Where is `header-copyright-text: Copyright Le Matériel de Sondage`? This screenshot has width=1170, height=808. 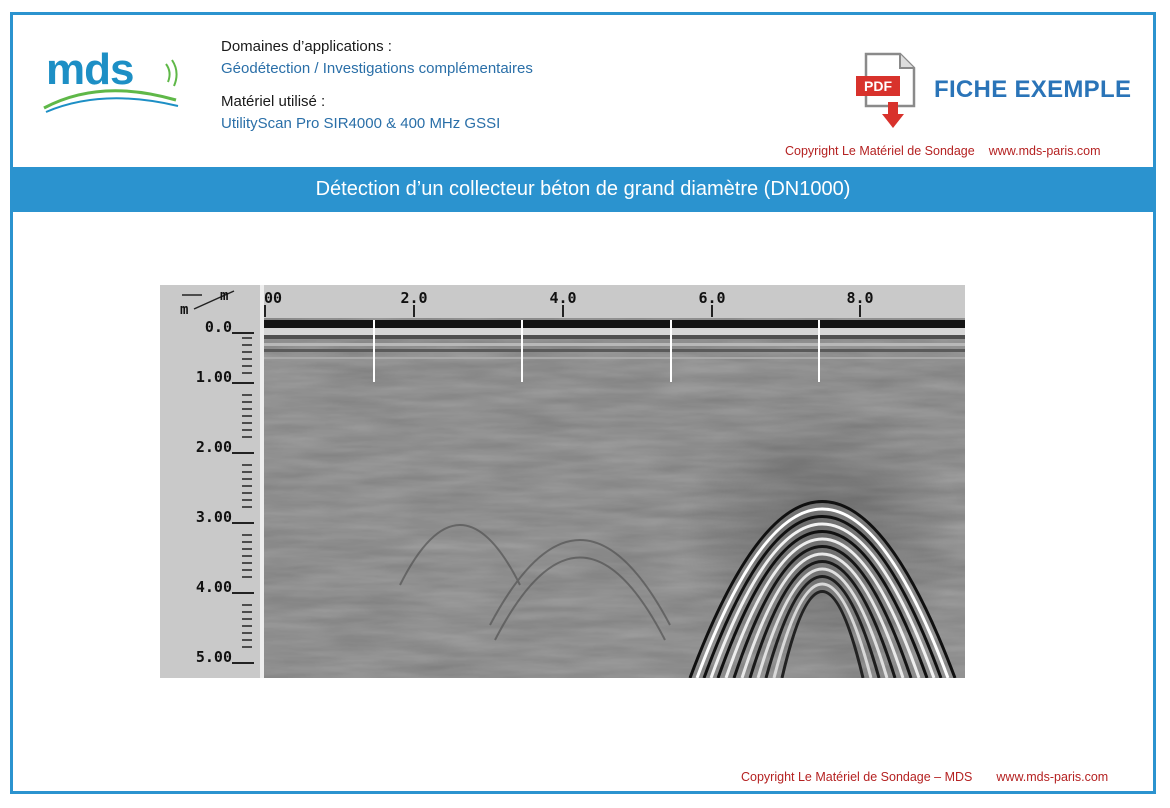 header-copyright-text: Copyright Le Matériel de Sondage is located at coordinates (880, 151).